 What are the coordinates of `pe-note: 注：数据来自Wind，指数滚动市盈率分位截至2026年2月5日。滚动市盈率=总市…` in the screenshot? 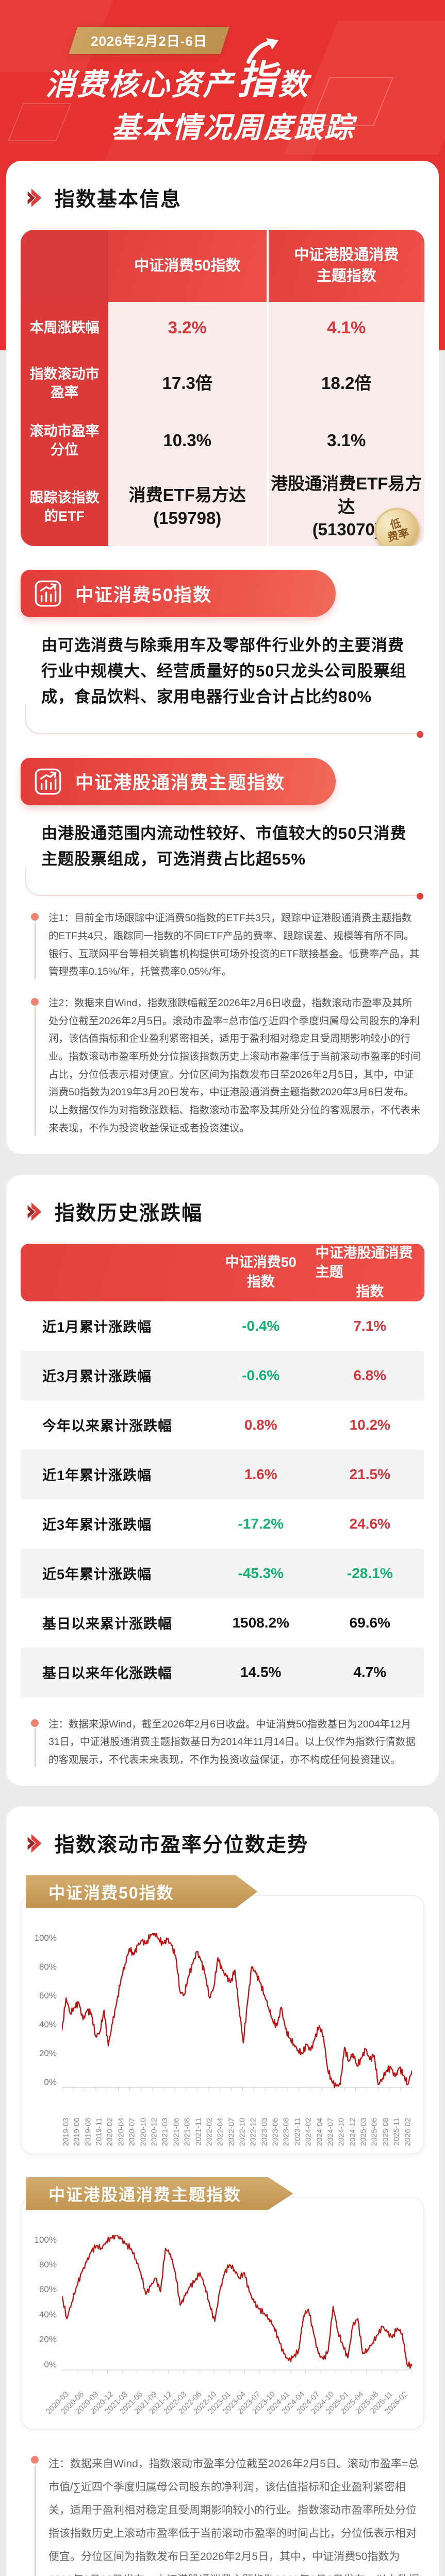 It's located at (223, 2514).